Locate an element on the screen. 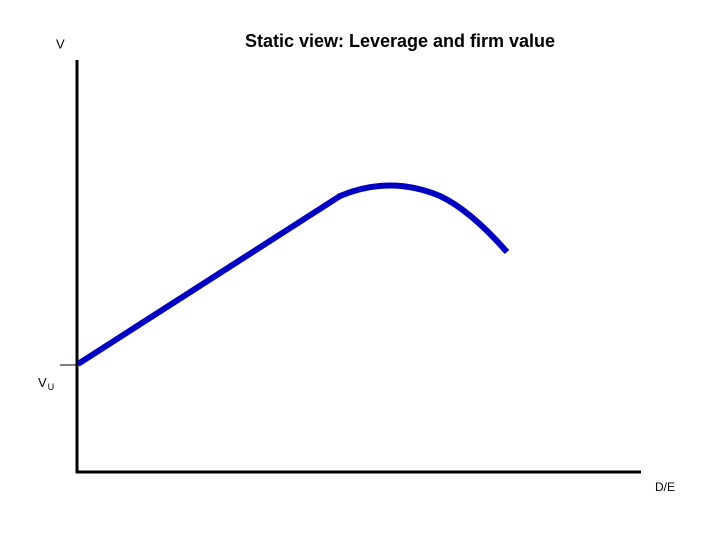 The height and width of the screenshot is (545, 720). intercept-label: VU is located at coordinates (46, 383).